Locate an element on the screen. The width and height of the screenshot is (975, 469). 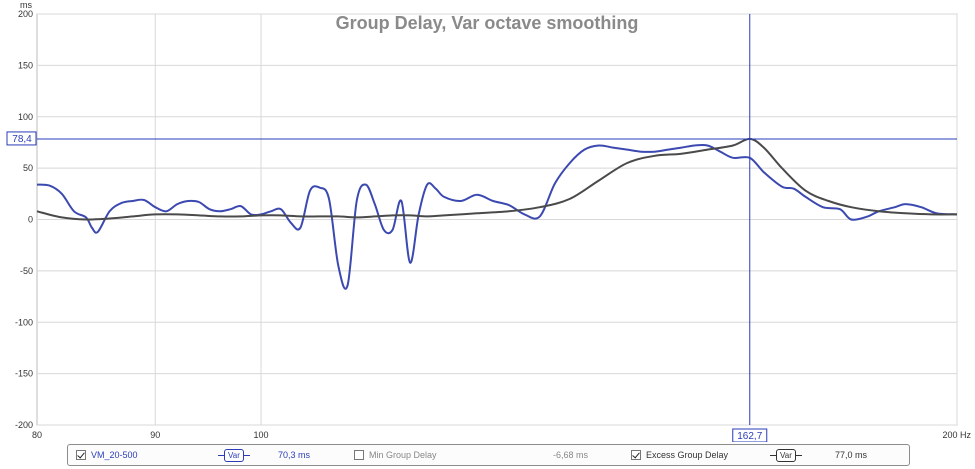
x-axis-ticks: 80 90 100 200 Hz is located at coordinates (501, 435).